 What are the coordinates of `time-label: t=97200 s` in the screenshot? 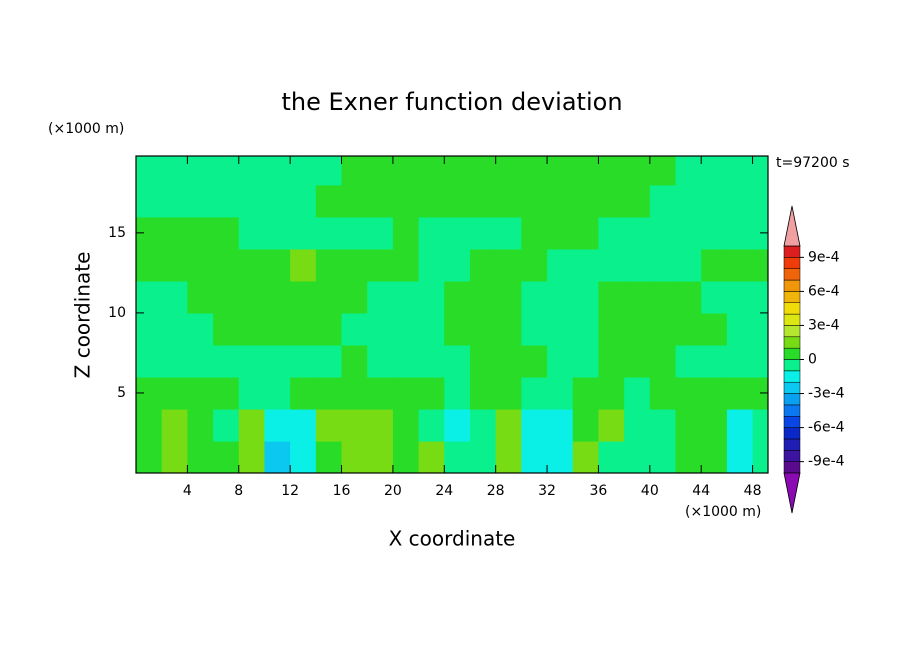 It's located at (813, 163).